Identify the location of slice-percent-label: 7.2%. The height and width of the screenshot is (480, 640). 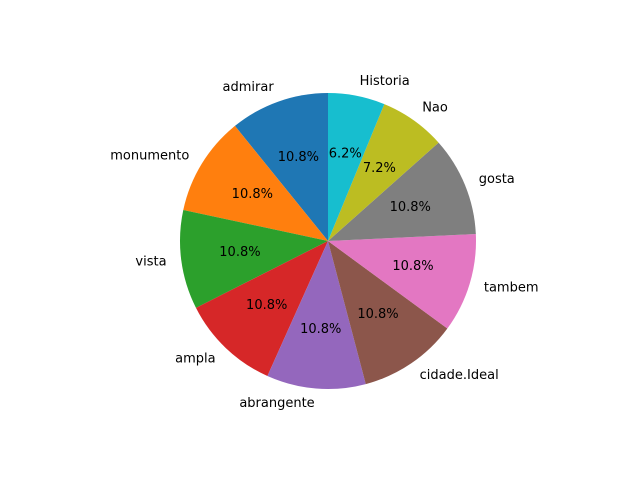
(379, 168).